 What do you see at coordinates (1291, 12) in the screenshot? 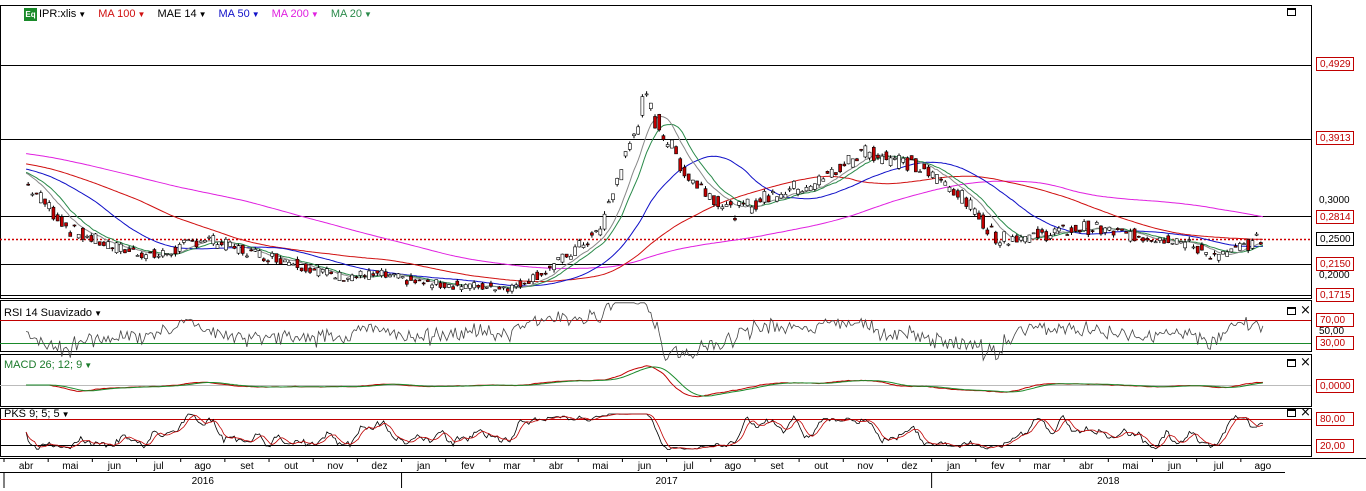
I see `maximize-price-panel-button` at bounding box center [1291, 12].